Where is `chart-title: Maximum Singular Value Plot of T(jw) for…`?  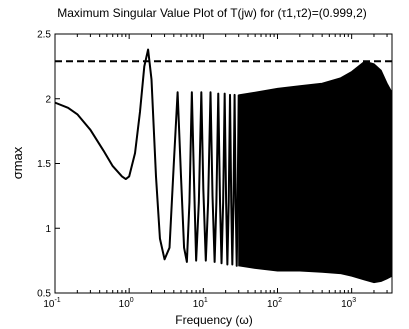 chart-title: Maximum Singular Value Plot of T(jw) for… is located at coordinates (212, 13).